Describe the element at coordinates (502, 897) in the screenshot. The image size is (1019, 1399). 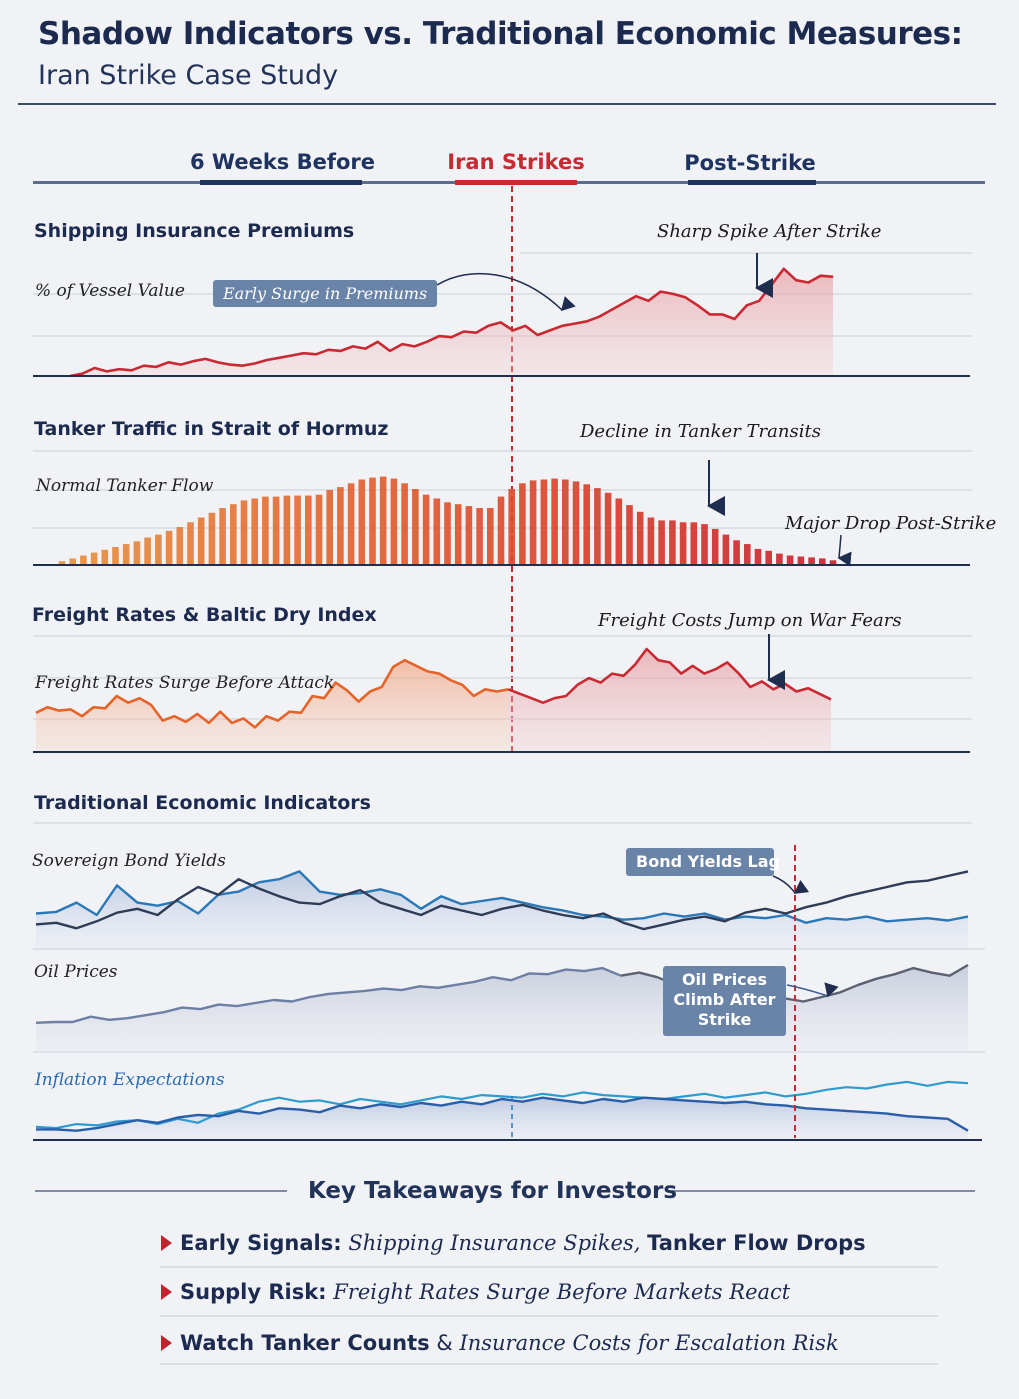
I see `bond-series-blue` at that location.